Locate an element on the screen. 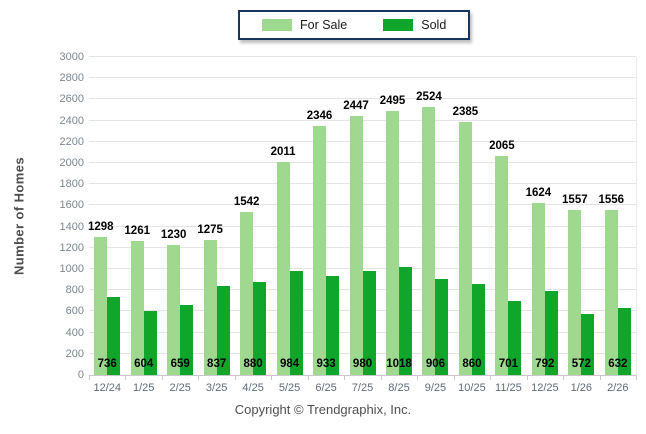 The width and height of the screenshot is (646, 434). bar-group: 2346 933 6/25 is located at coordinates (325, 225).